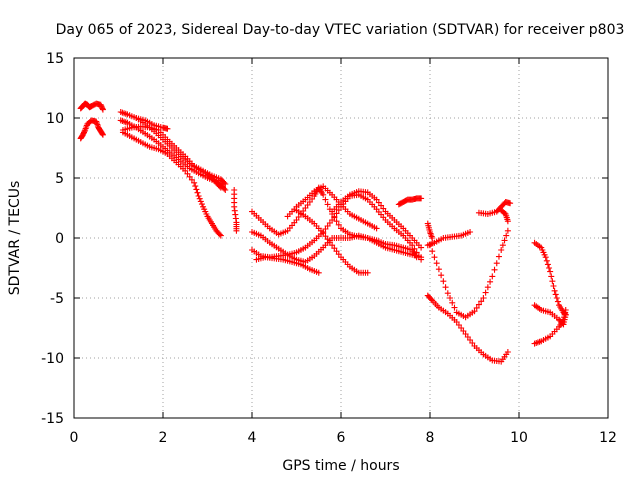  What do you see at coordinates (341, 438) in the screenshot?
I see `x-tick-label: 6` at bounding box center [341, 438].